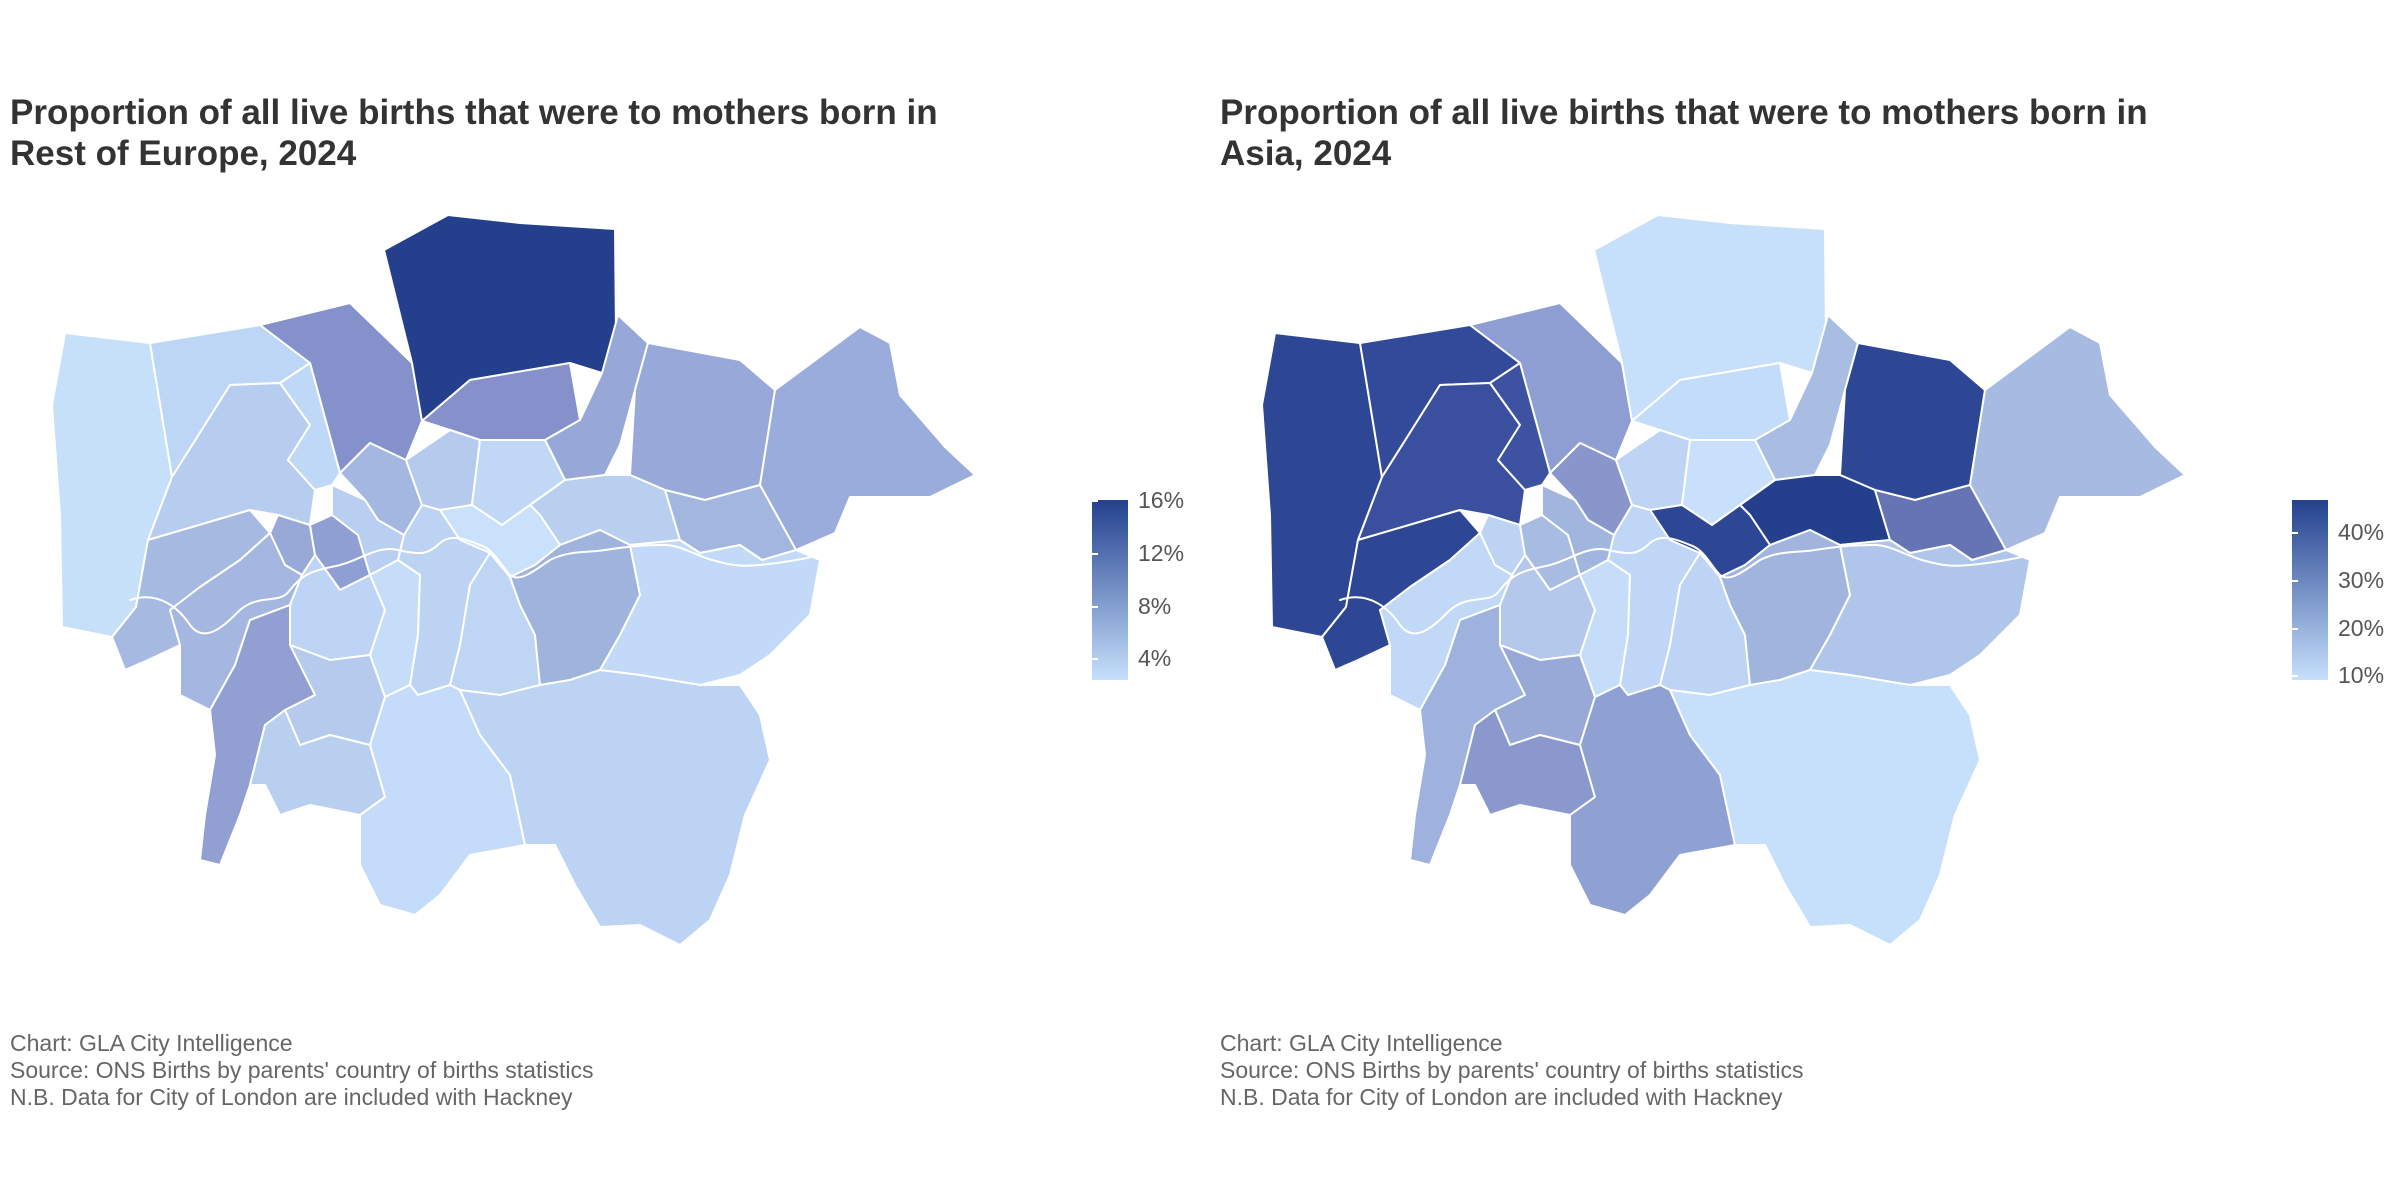 The width and height of the screenshot is (2400, 1200). What do you see at coordinates (2361, 580) in the screenshot?
I see `legend-label: 30%` at bounding box center [2361, 580].